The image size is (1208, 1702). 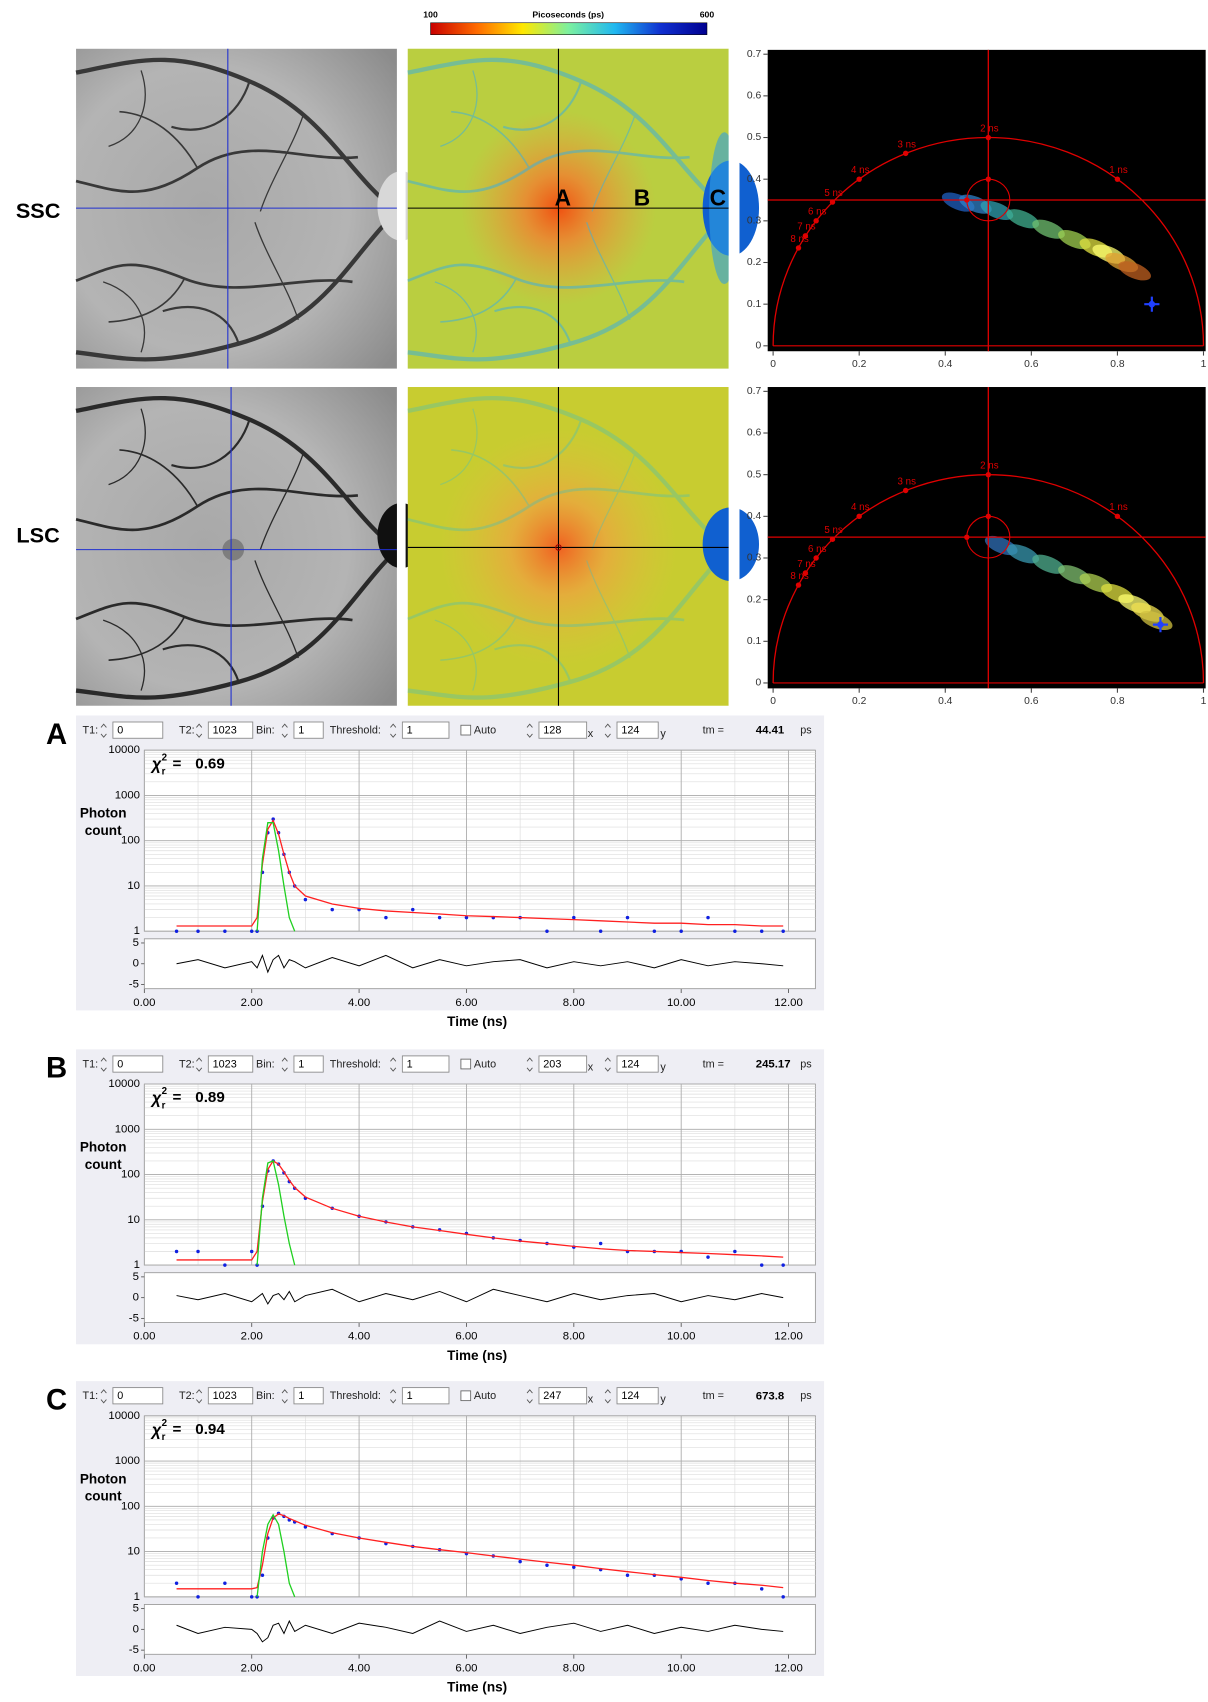 What do you see at coordinates (967, 200) in the screenshot?
I see `cursor-dot` at bounding box center [967, 200].